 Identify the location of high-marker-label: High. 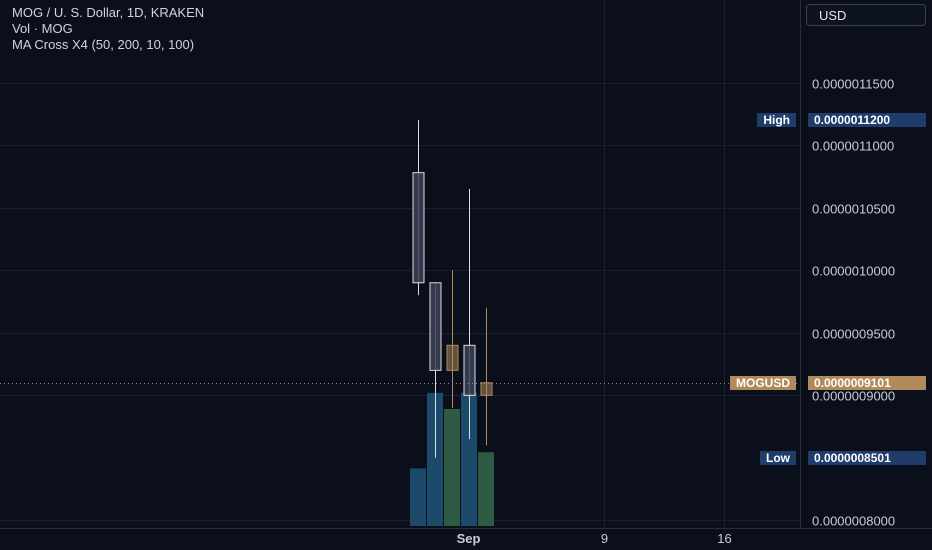
(776, 120).